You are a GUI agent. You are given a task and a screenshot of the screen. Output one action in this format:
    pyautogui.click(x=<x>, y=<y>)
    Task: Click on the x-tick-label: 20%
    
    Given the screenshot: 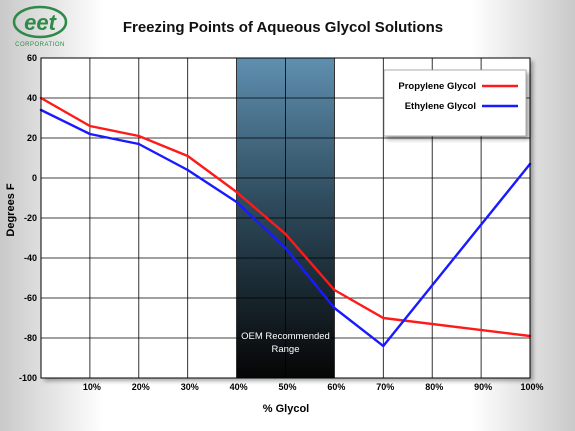 What is the action you would take?
    pyautogui.click(x=141, y=387)
    